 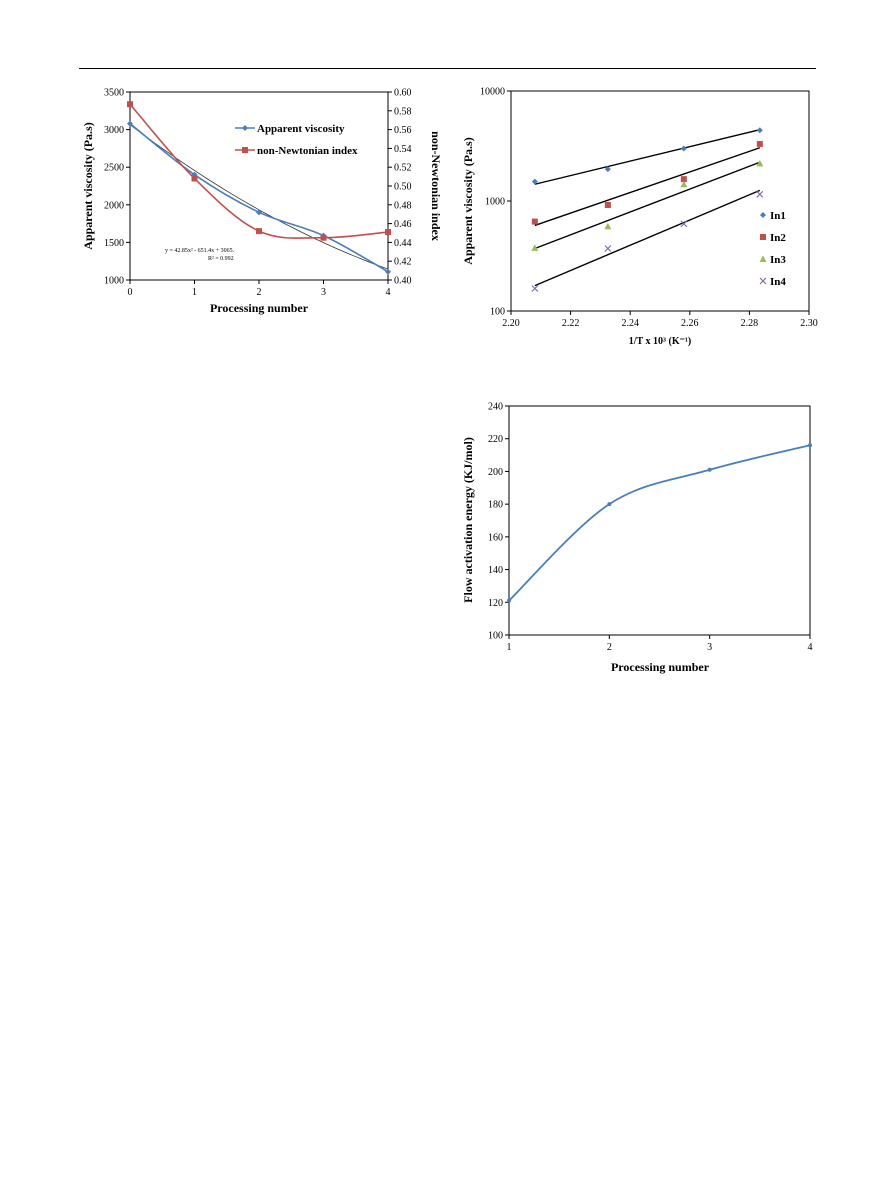 What do you see at coordinates (307, 151) in the screenshot?
I see `legend-label: non-Newtonian index` at bounding box center [307, 151].